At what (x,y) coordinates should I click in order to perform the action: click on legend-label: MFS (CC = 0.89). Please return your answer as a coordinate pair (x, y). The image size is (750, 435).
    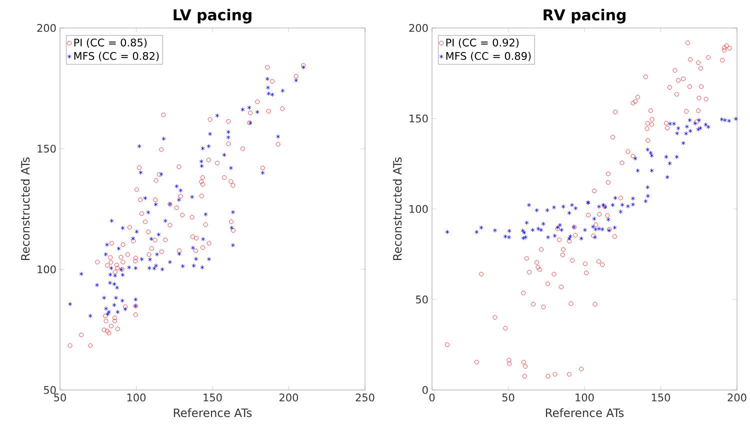
    Looking at the image, I should click on (488, 57).